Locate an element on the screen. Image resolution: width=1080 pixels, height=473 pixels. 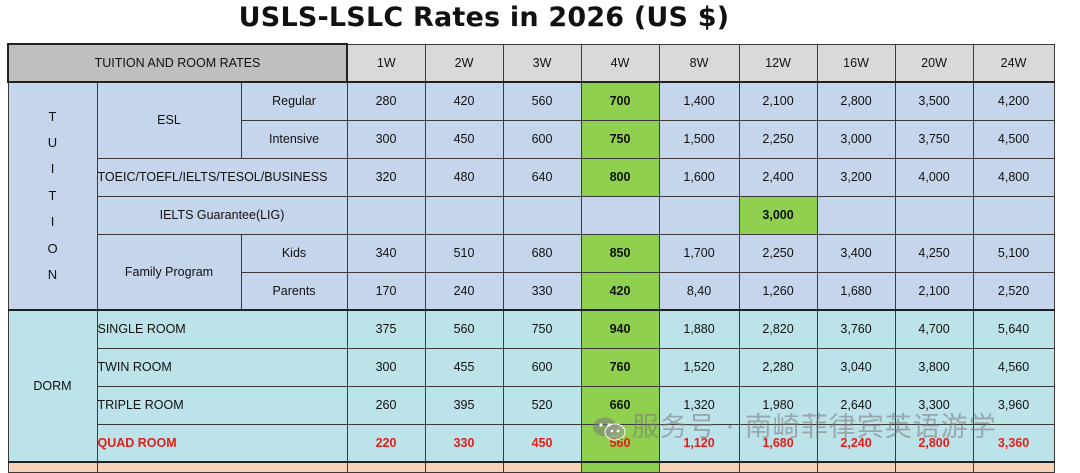
rate-cell: 4,200 is located at coordinates (1013, 101).